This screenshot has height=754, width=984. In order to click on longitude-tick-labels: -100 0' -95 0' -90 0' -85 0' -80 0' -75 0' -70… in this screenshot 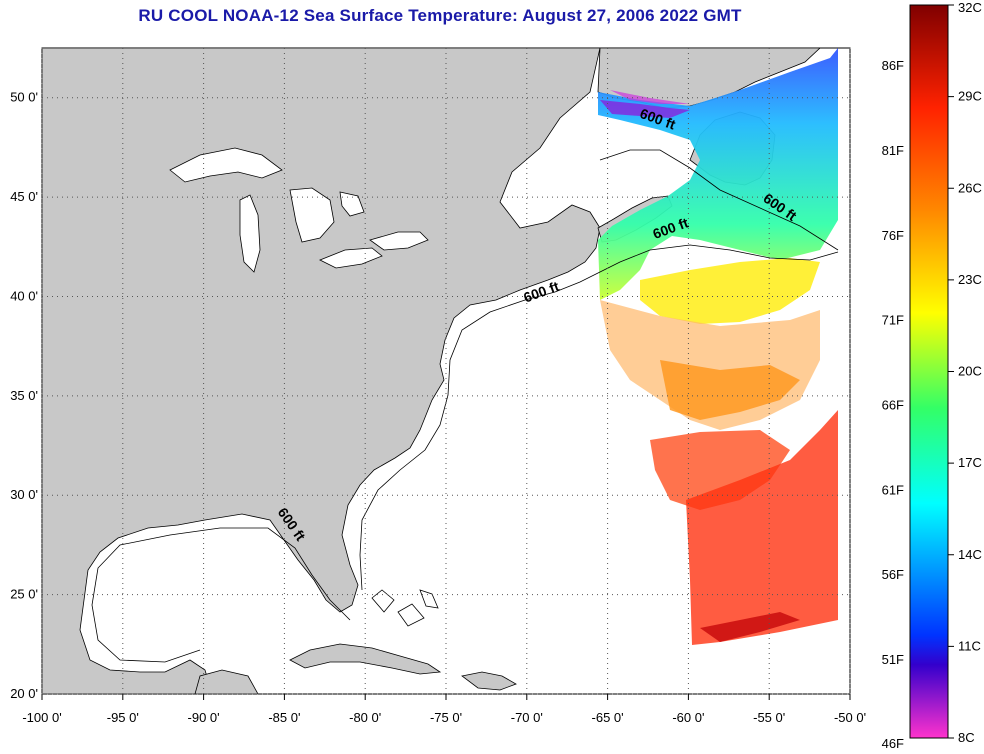, I will do `click(444, 709)`.